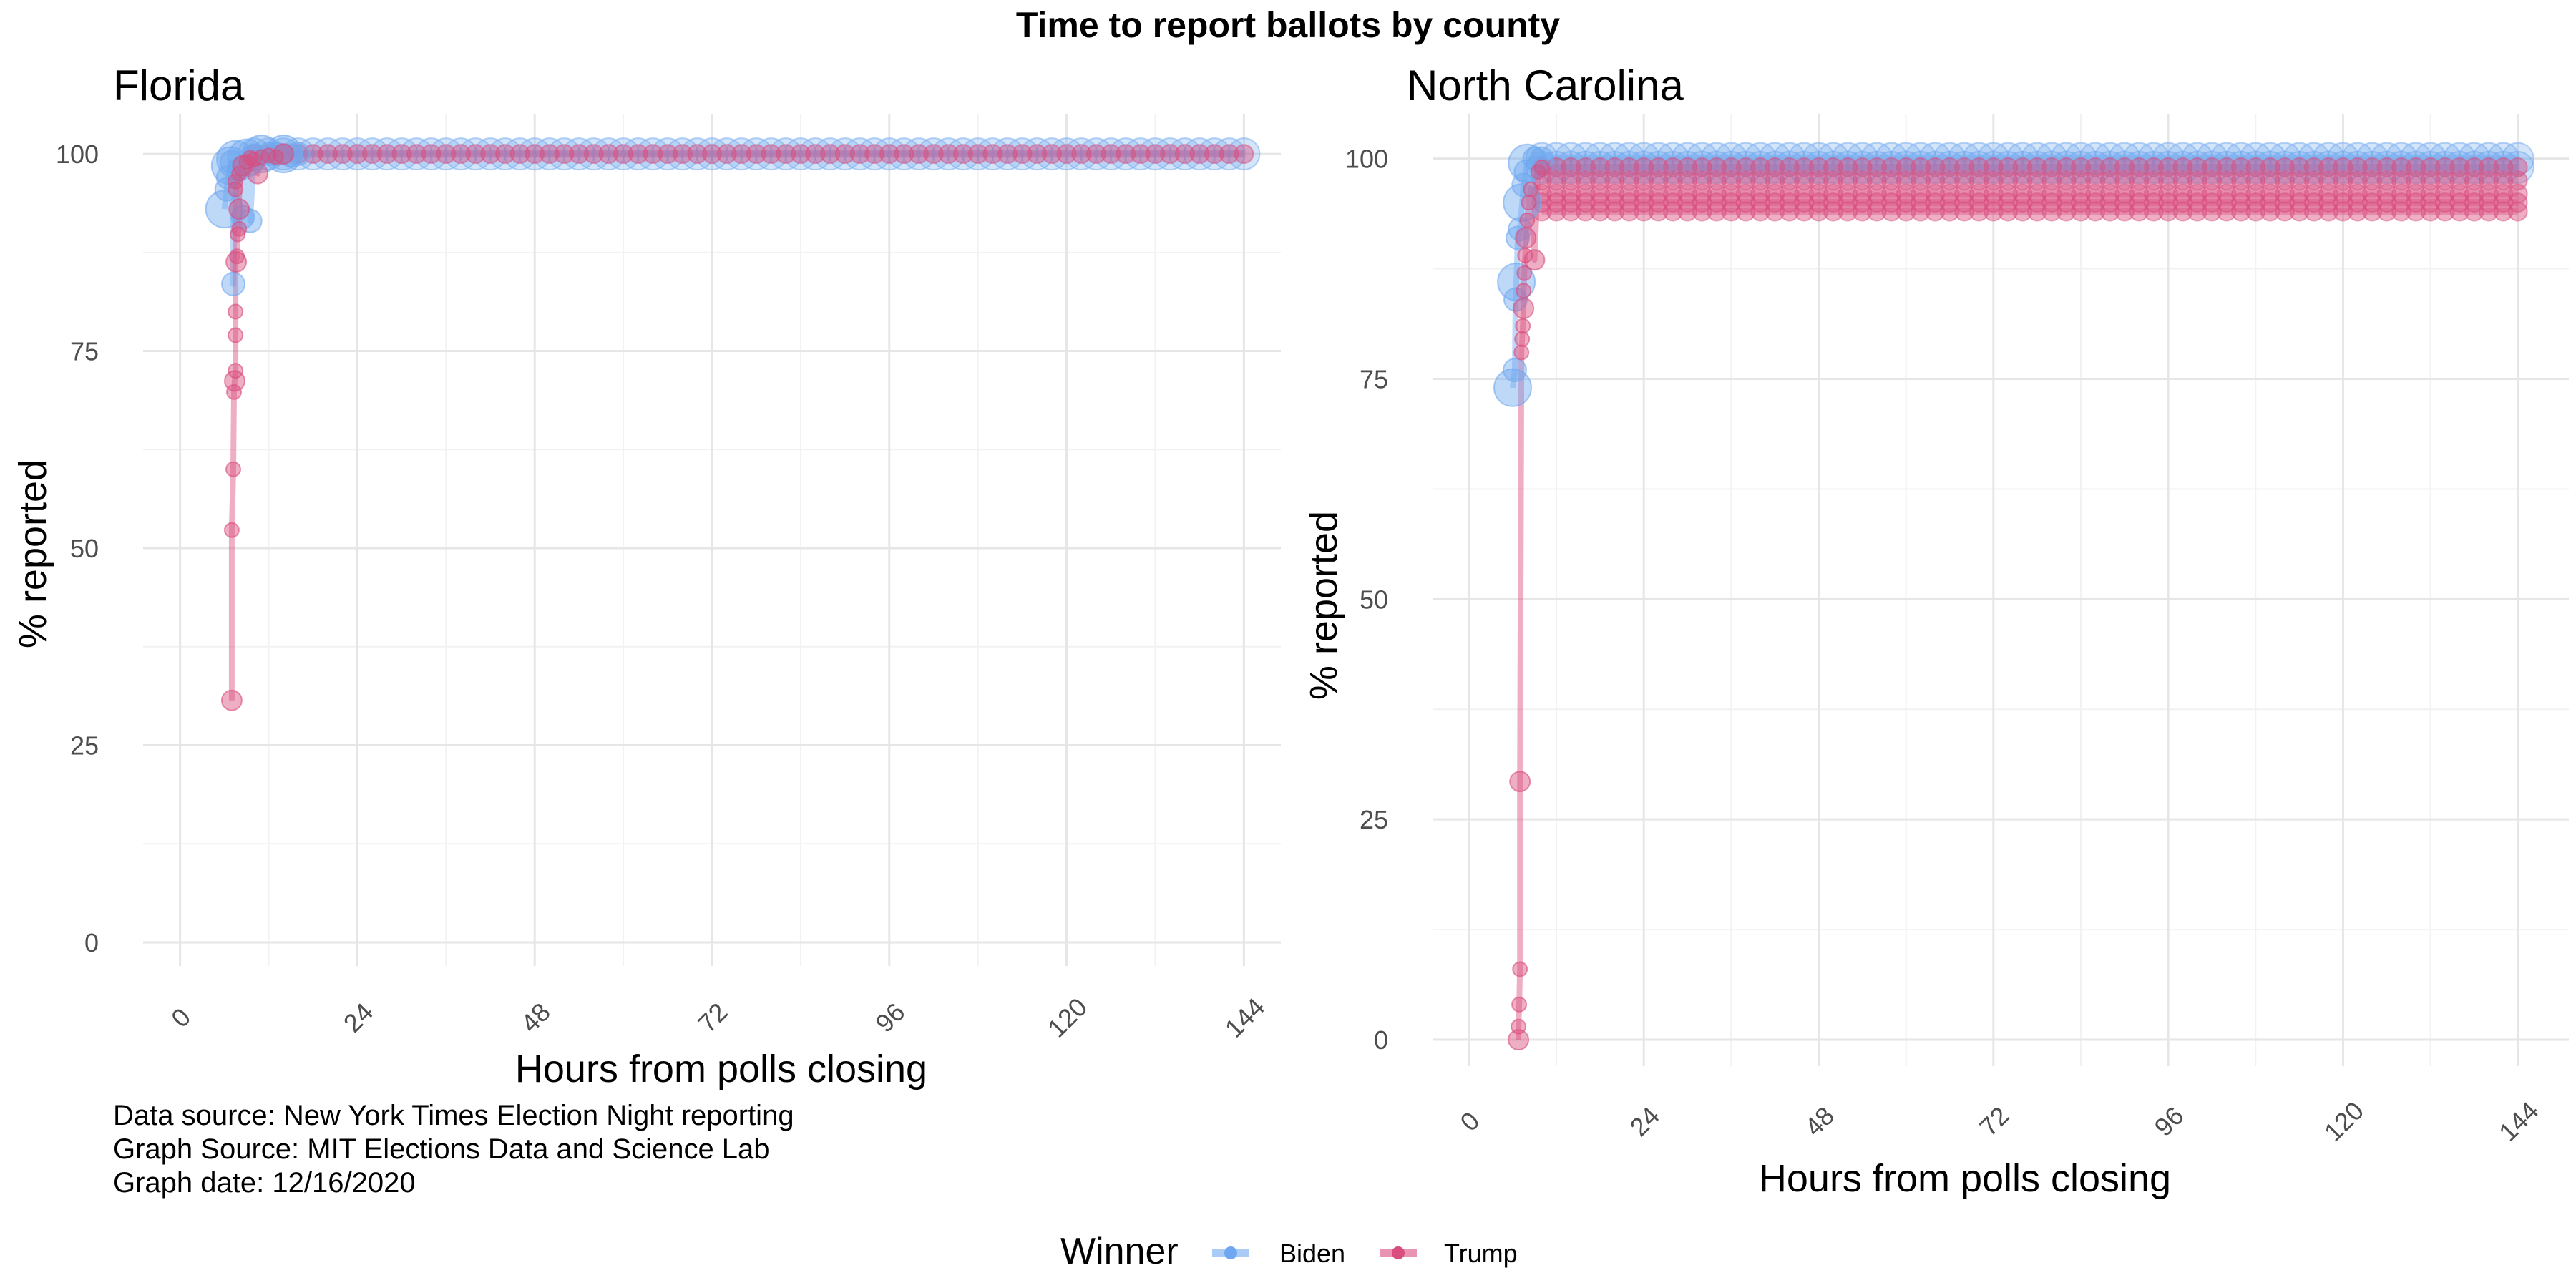  Describe the element at coordinates (2518, 1121) in the screenshot. I see `x-tick-label: 144` at that location.